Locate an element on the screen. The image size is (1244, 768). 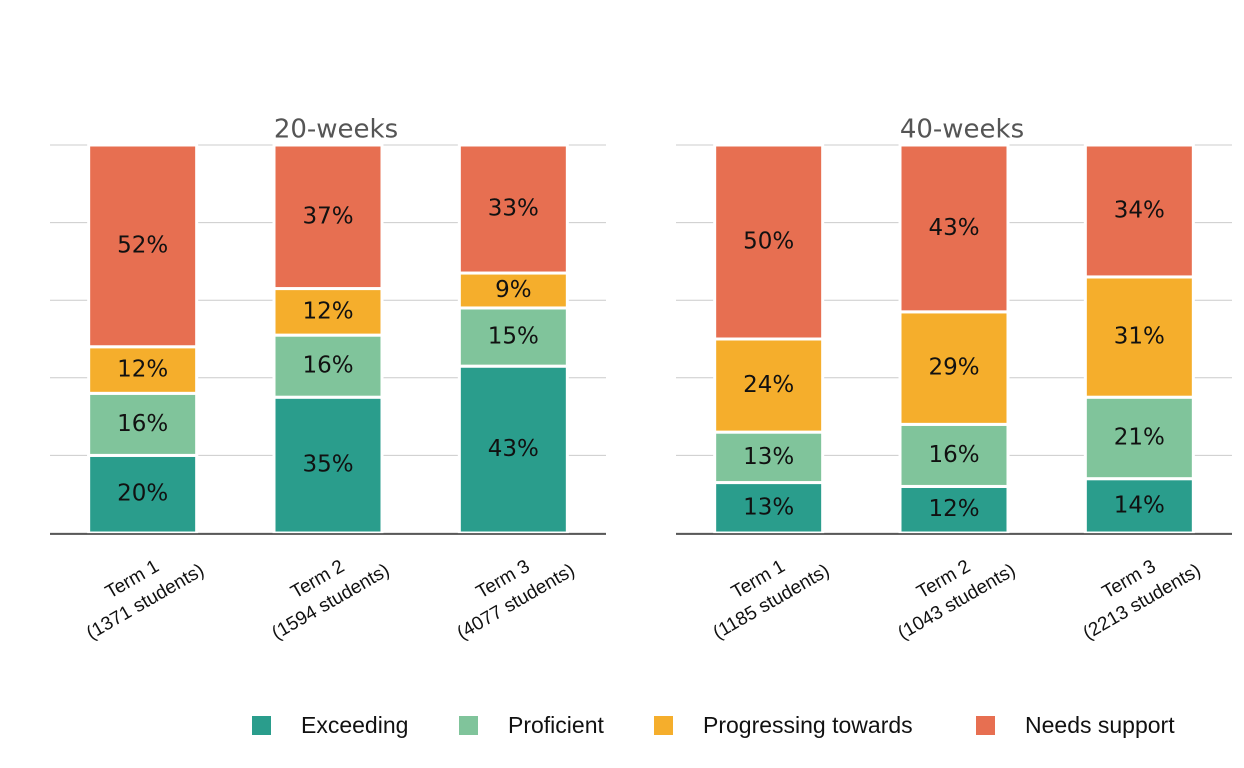
x-tick-label: Term 2(1043 students) is located at coordinates (956, 600).